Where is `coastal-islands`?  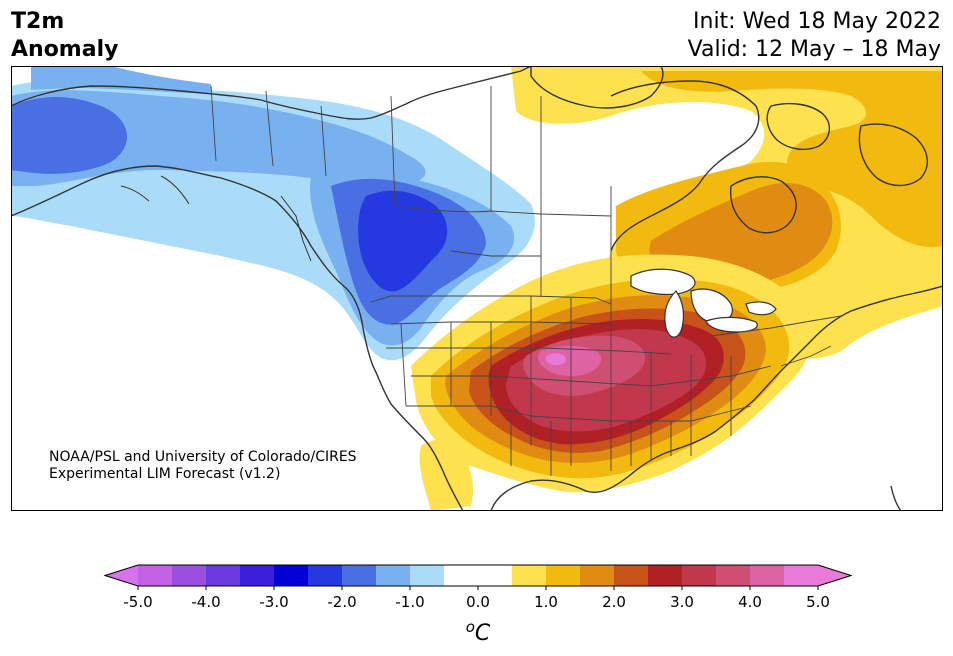 coastal-islands is located at coordinates (216, 218).